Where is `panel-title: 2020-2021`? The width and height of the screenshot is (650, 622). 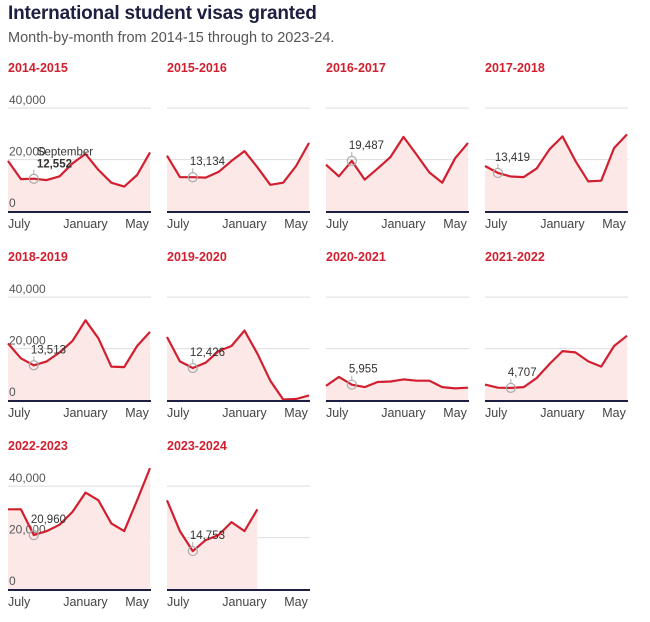
panel-title: 2020-2021 is located at coordinates (356, 257).